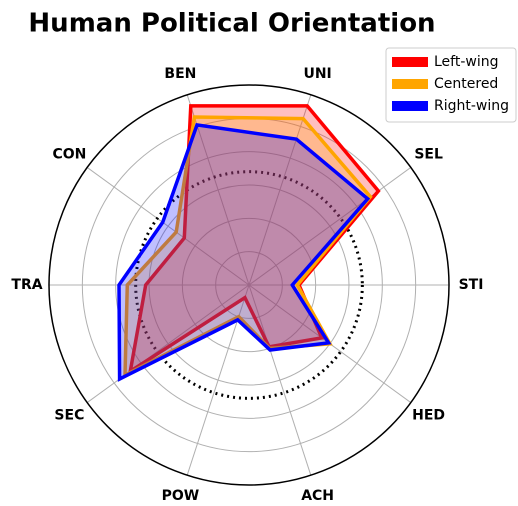  I want to click on legend-label: Right-wing, so click(471, 106).